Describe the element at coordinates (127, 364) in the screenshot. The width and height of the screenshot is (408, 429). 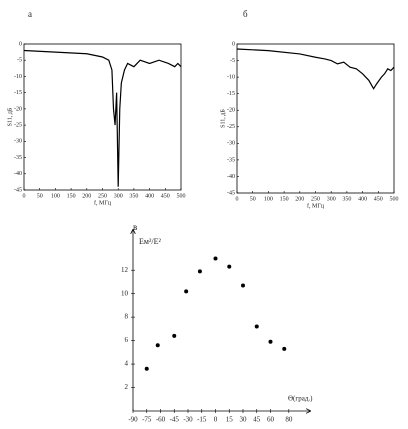
I see `y-tick-label: 4` at that location.